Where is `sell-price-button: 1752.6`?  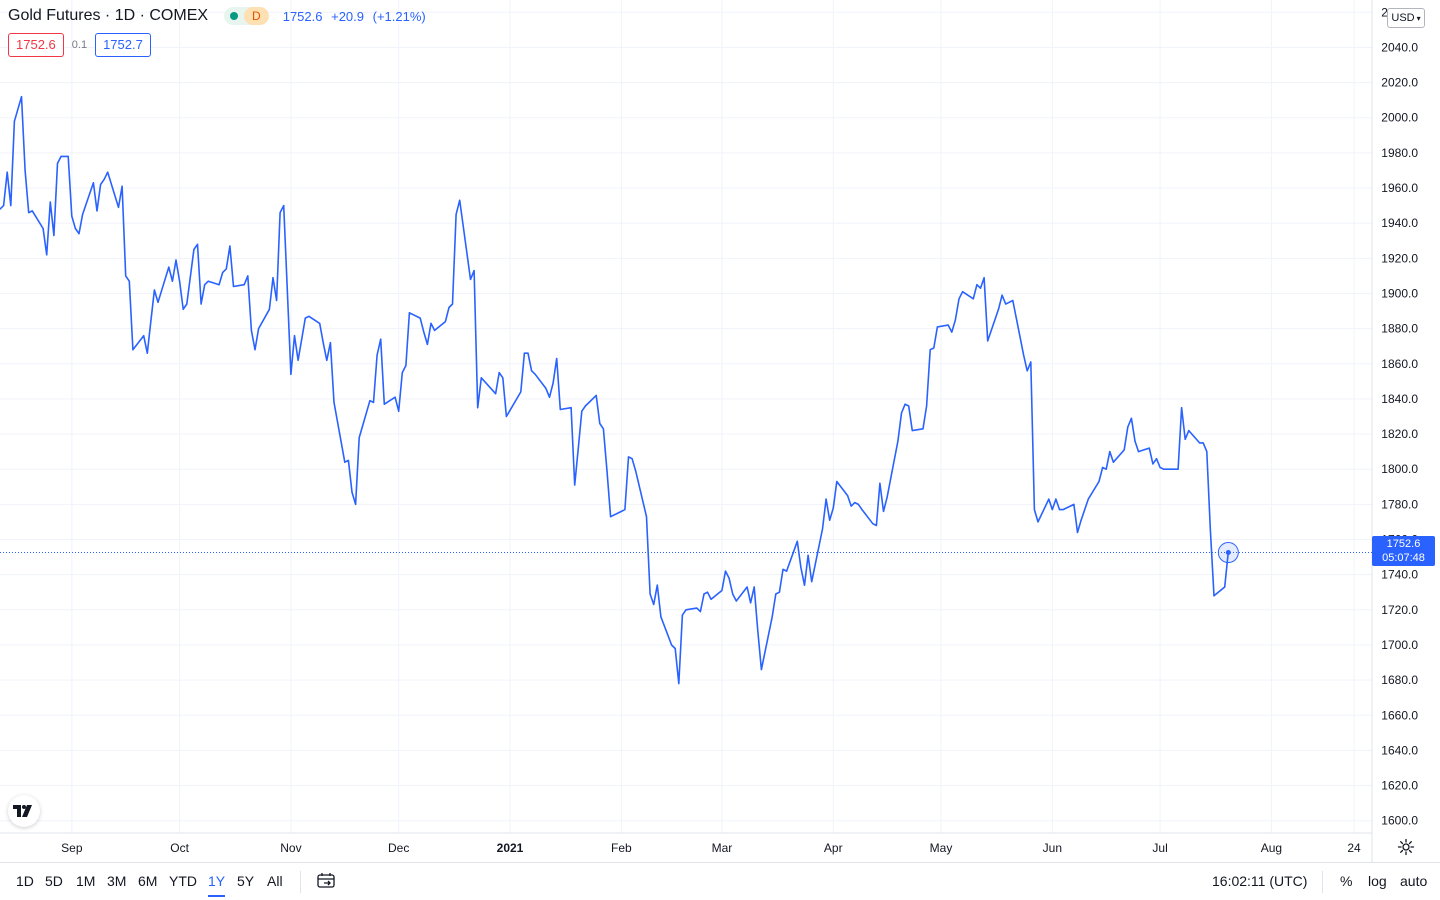 sell-price-button: 1752.6 is located at coordinates (36, 45).